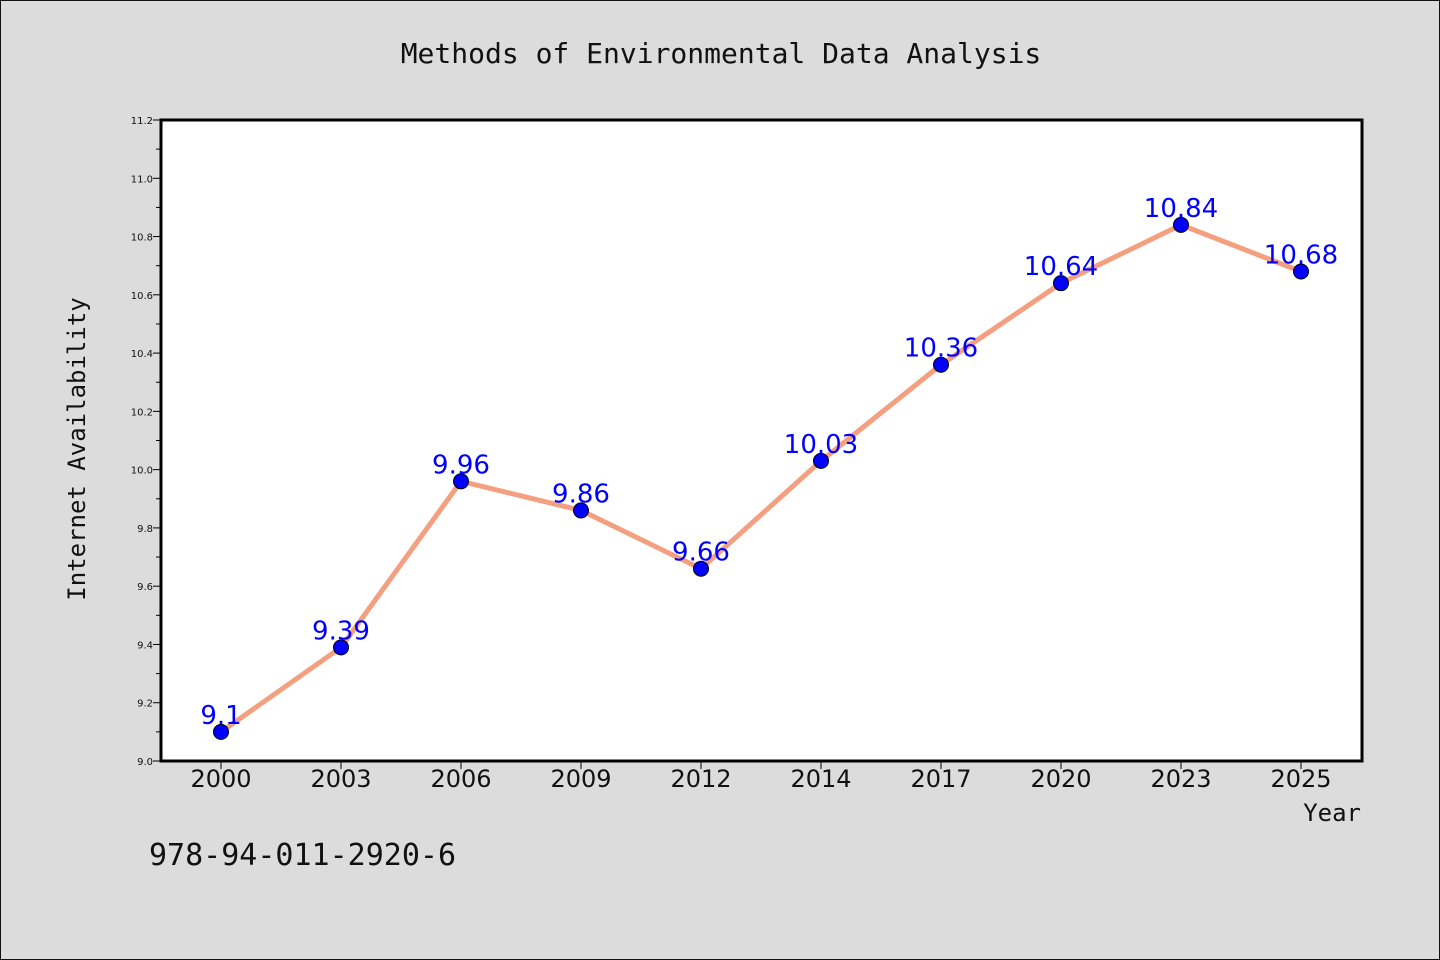 The image size is (1440, 960). Describe the element at coordinates (145, 762) in the screenshot. I see `y-tick-label: 9.0` at that location.